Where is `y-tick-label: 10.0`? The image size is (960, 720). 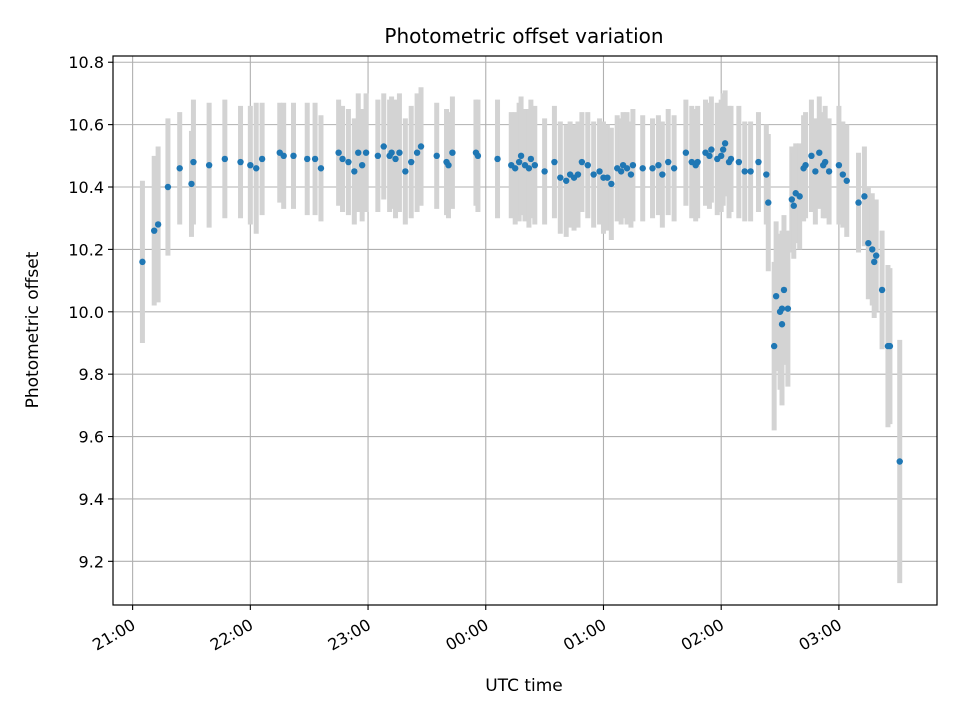
y-tick-label: 10.0 is located at coordinates (86, 312).